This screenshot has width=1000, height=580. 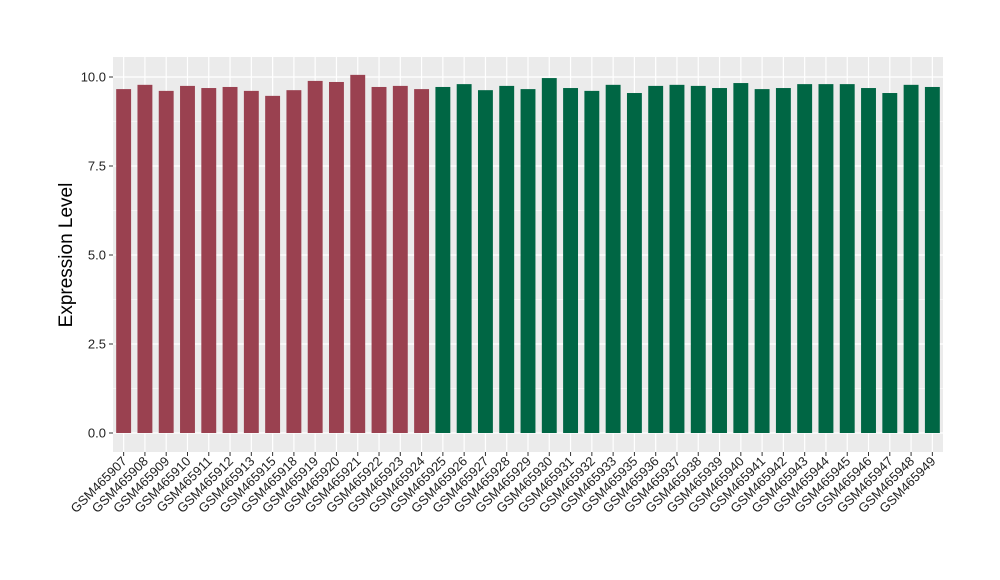 I want to click on bar-GSM465933, so click(x=613, y=258).